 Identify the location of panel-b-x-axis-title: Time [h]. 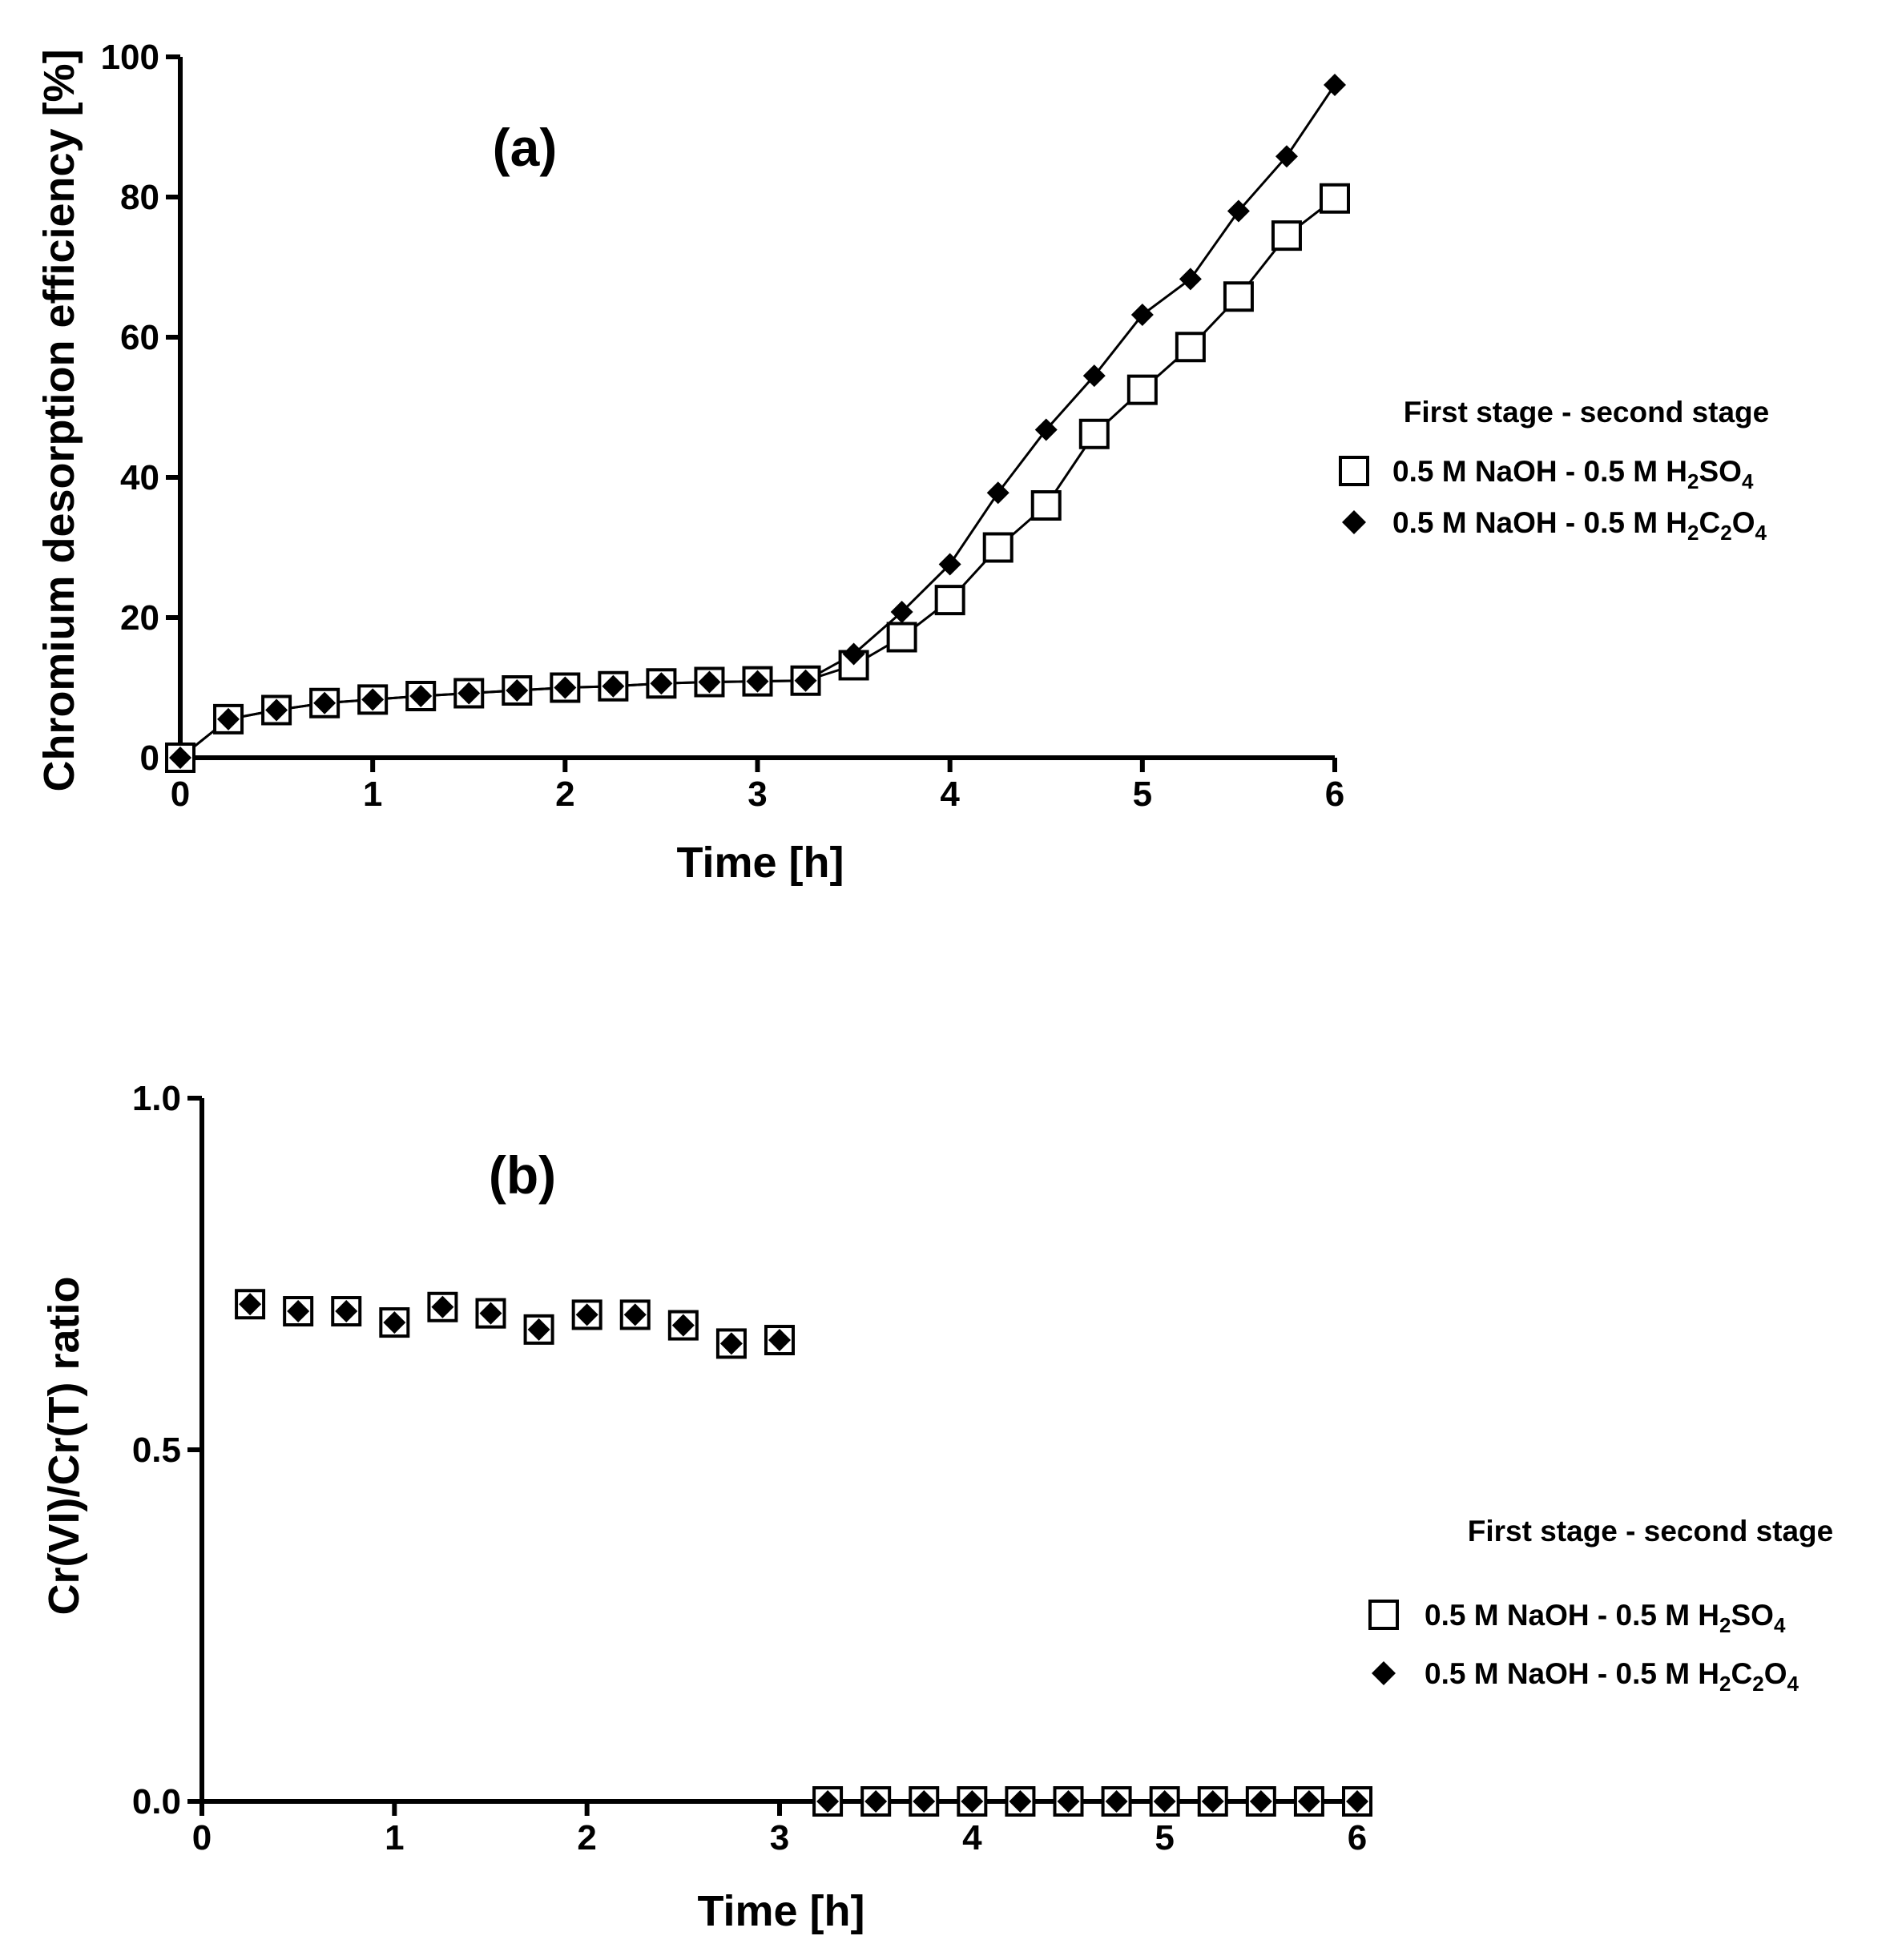
(780, 1911).